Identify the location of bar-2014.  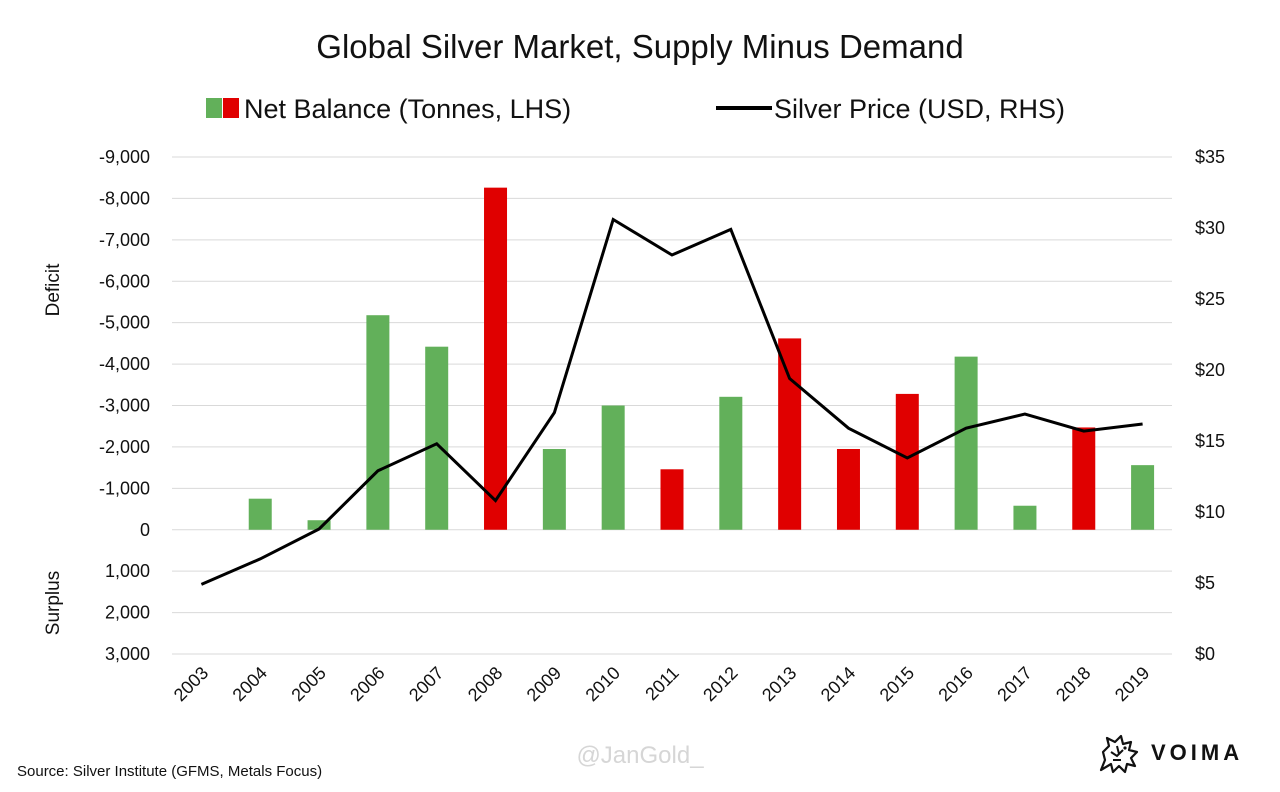
(848, 489).